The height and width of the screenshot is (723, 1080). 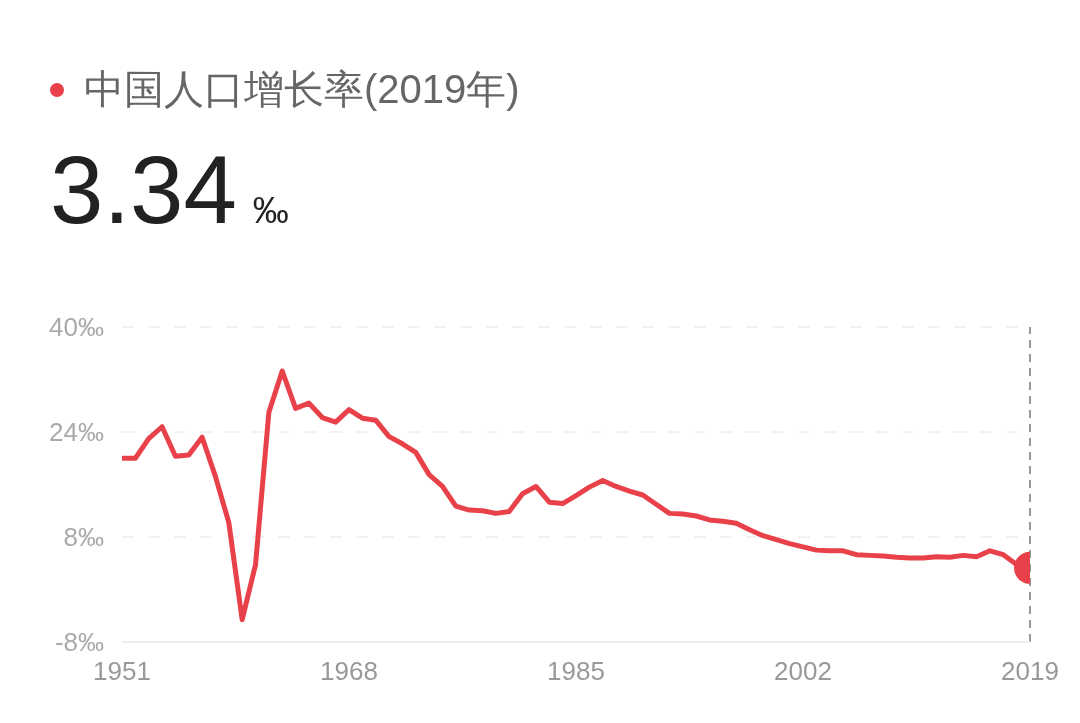 What do you see at coordinates (576, 671) in the screenshot?
I see `x-tick-label: 1985` at bounding box center [576, 671].